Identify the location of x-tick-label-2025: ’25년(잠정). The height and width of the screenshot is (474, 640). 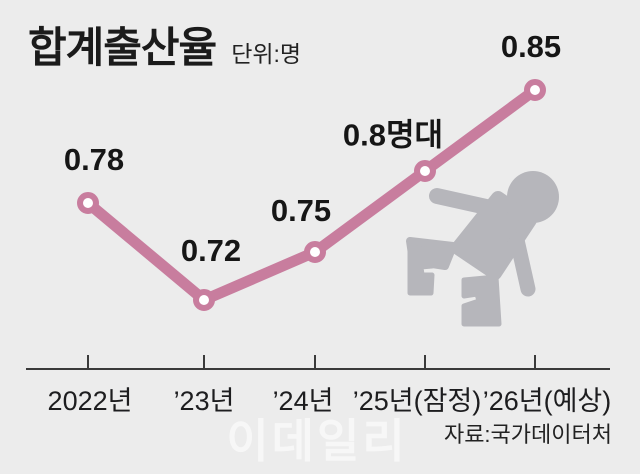
(417, 401).